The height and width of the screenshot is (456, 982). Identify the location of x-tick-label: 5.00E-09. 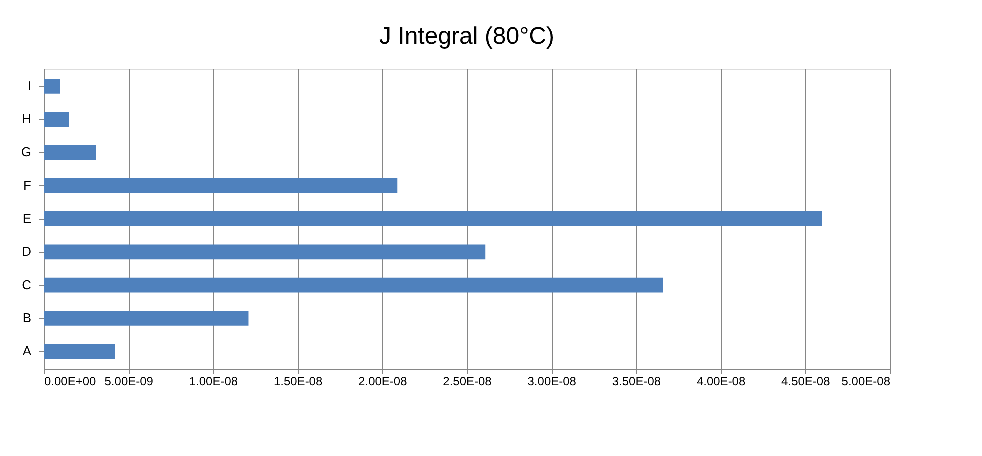
(129, 381).